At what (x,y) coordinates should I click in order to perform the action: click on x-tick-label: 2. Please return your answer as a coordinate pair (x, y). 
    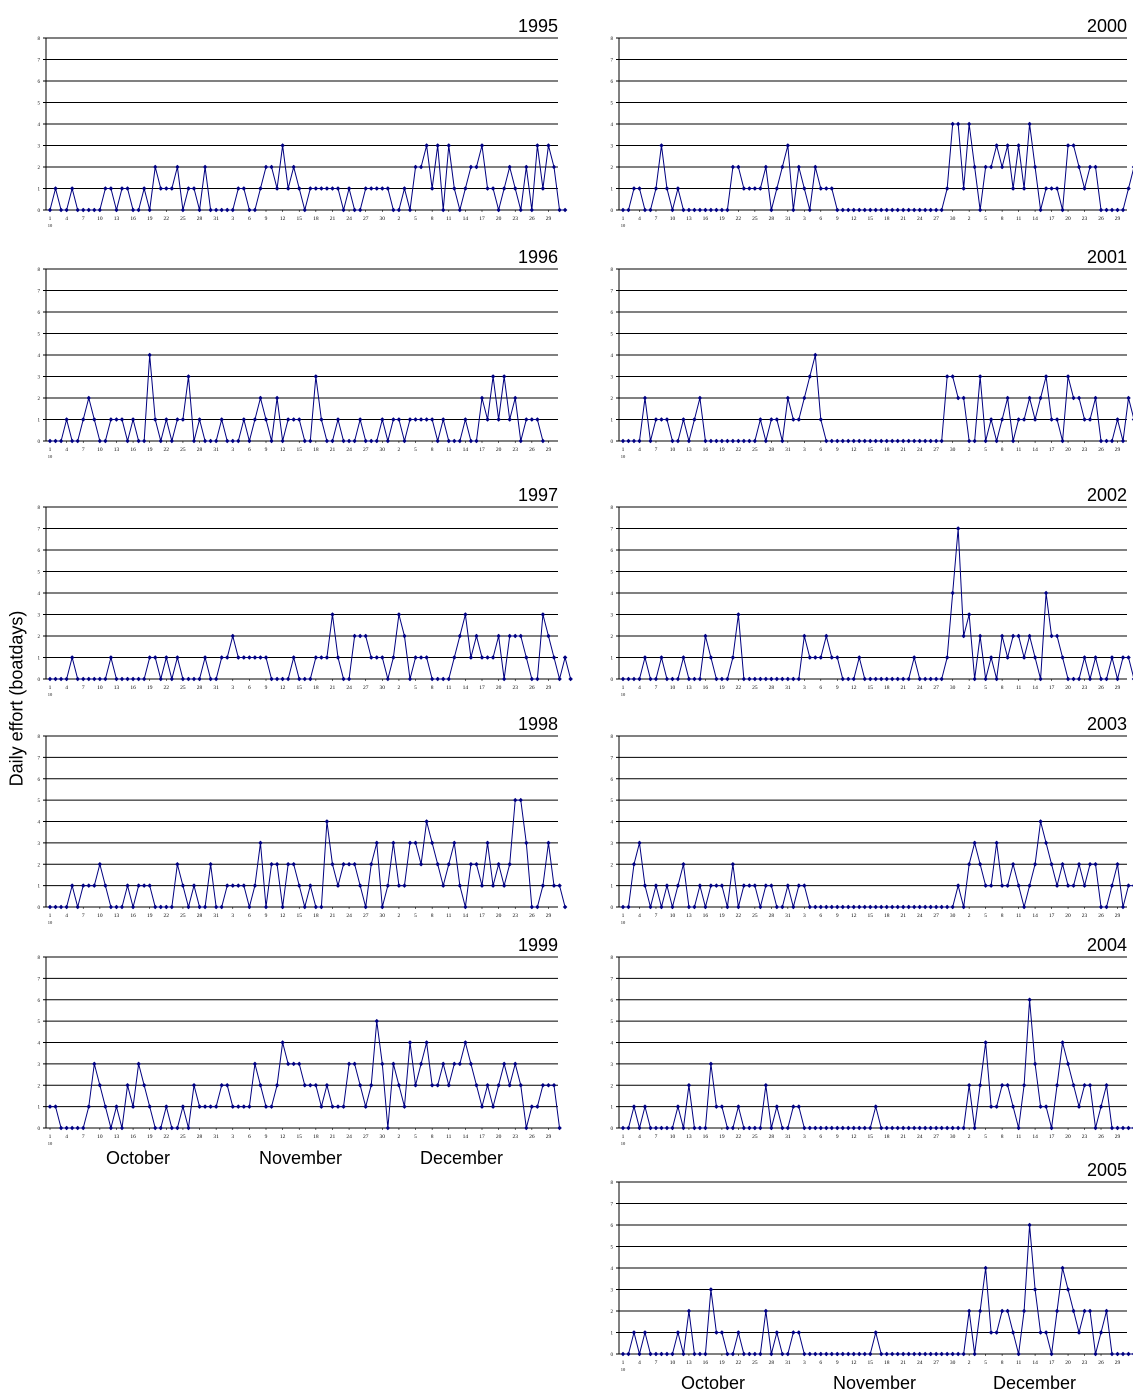
    Looking at the image, I should click on (969, 916).